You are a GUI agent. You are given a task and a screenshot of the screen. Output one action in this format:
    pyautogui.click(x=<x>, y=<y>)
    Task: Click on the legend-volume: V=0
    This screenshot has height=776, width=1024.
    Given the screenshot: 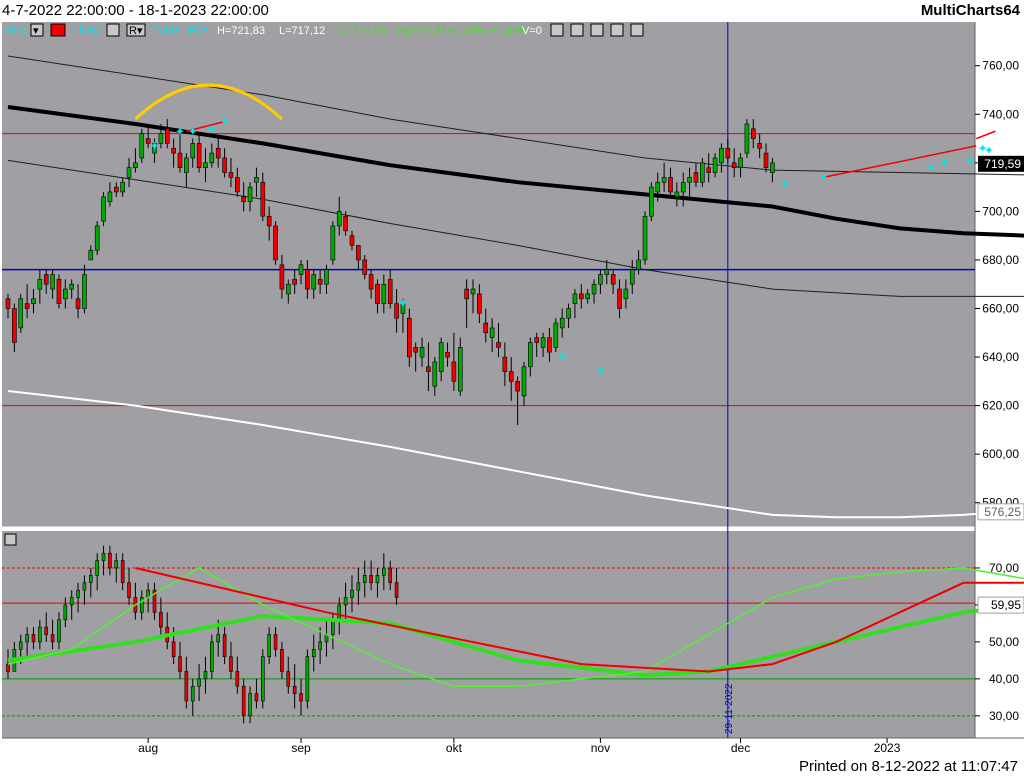 What is the action you would take?
    pyautogui.click(x=532, y=31)
    